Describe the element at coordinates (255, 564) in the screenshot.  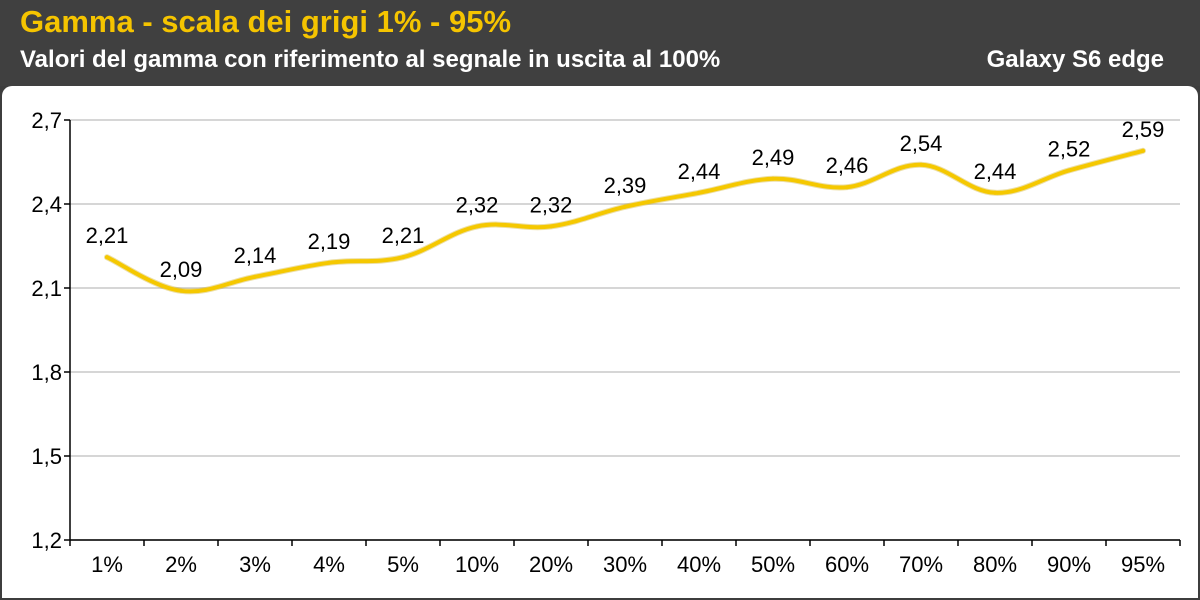
I see `x-tick-label: 3%` at that location.